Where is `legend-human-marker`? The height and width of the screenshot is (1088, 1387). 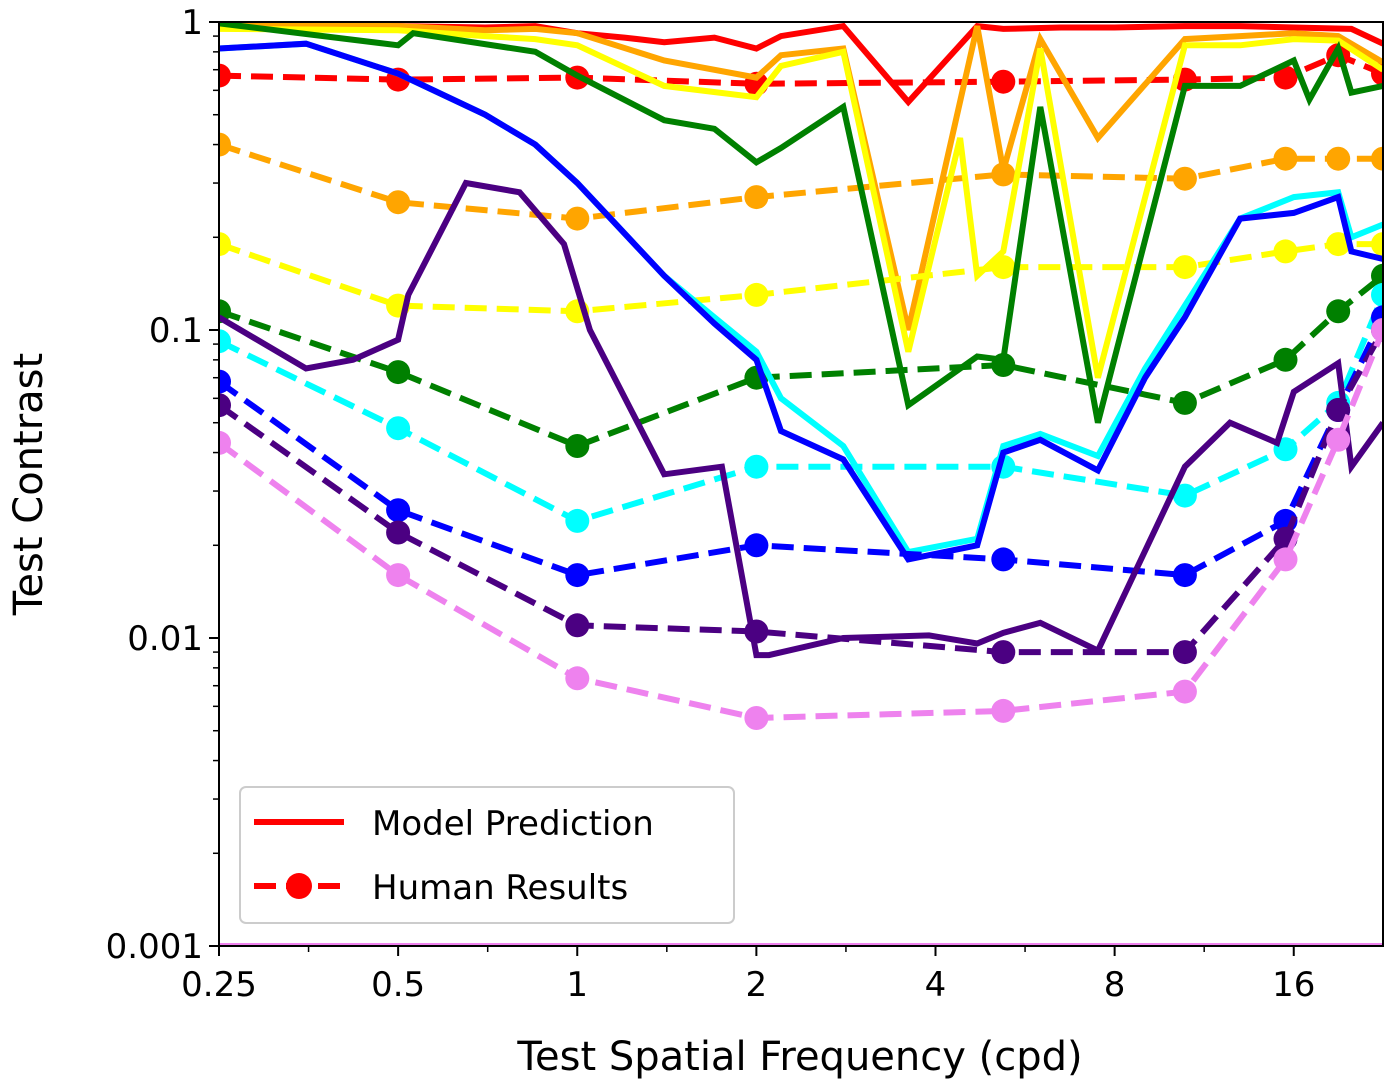
legend-human-marker is located at coordinates (299, 886).